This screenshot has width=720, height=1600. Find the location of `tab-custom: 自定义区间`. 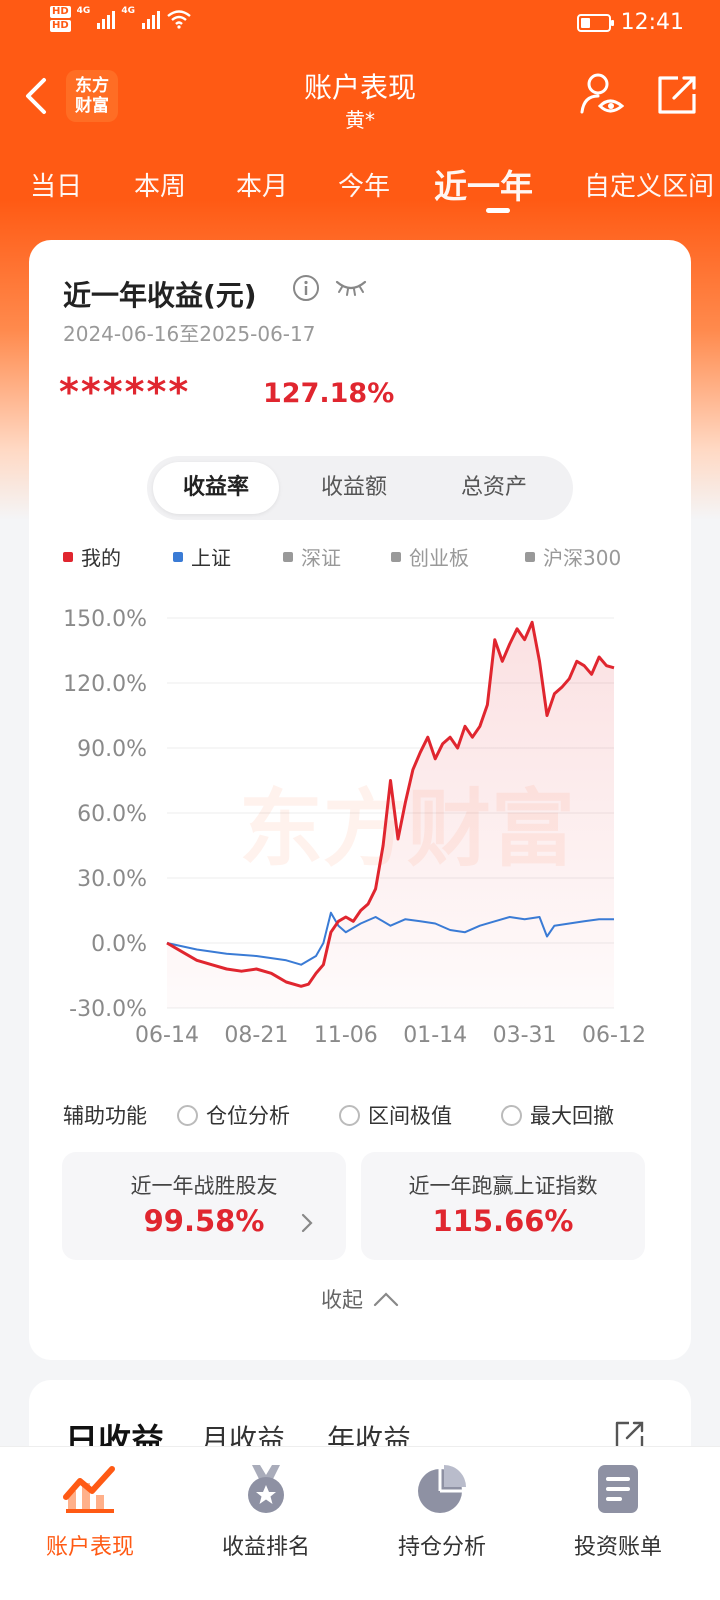

tab-custom: 自定义区间 is located at coordinates (649, 187).